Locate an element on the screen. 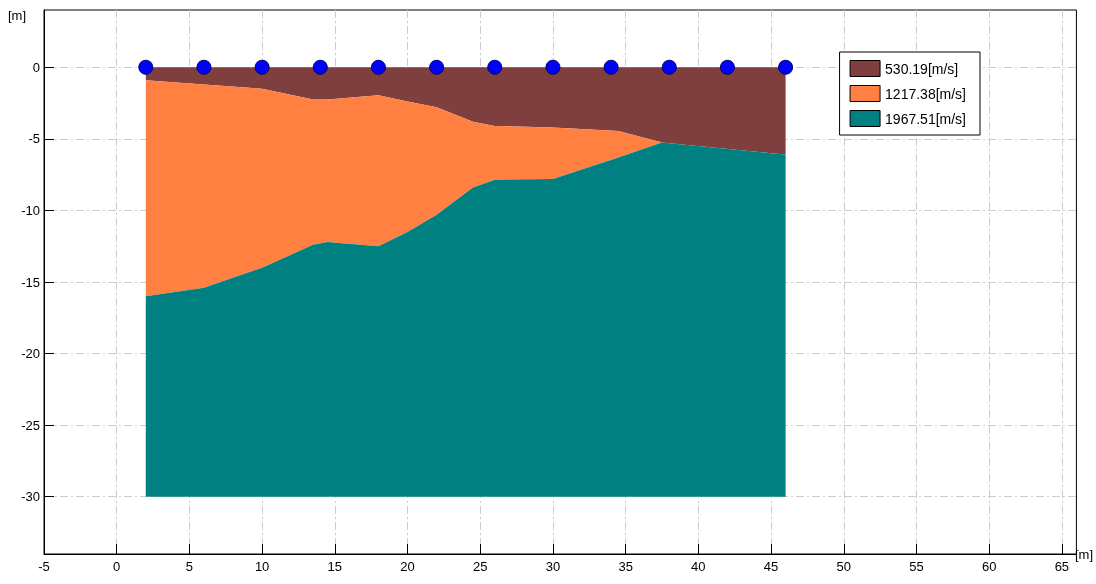 The width and height of the screenshot is (1096, 584). legend-label: 530.19[m/s] is located at coordinates (922, 68).